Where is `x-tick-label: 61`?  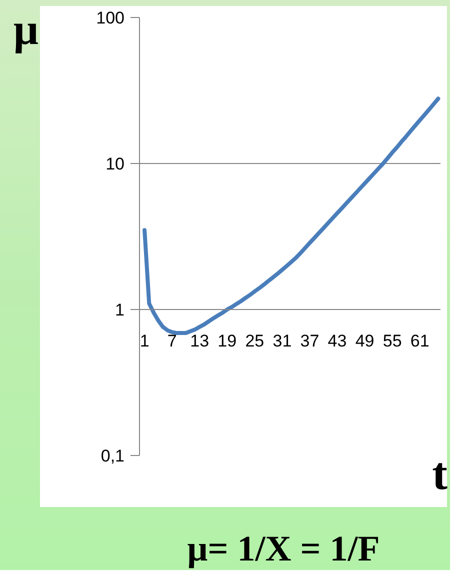 x-tick-label: 61 is located at coordinates (420, 341).